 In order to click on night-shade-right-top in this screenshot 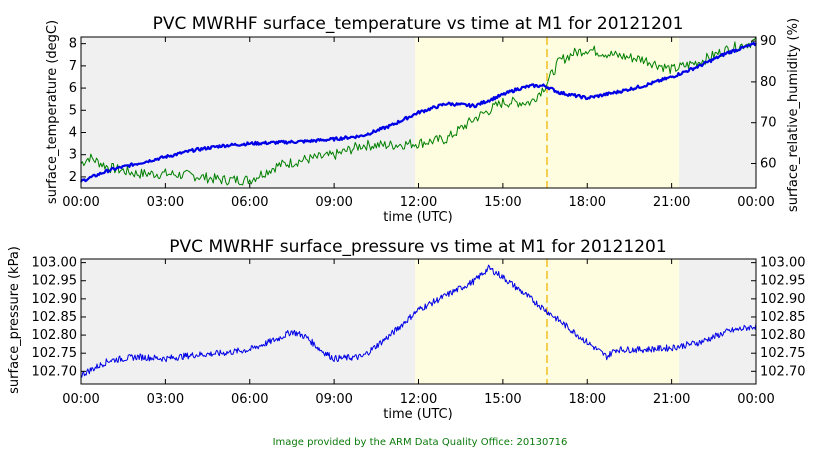, I will do `click(717, 112)`.